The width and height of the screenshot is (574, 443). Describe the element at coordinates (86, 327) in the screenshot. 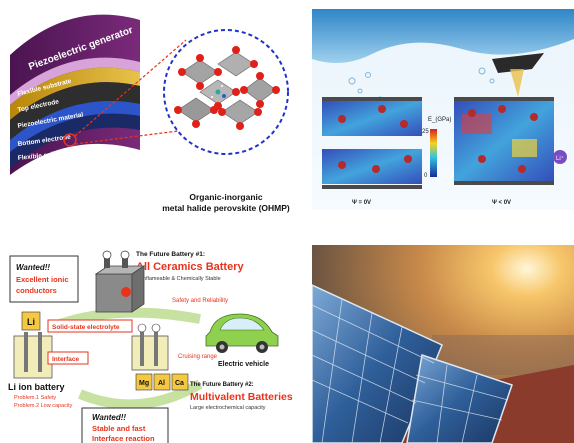

I see `solid-state-label: Solid-state electrolyte` at that location.